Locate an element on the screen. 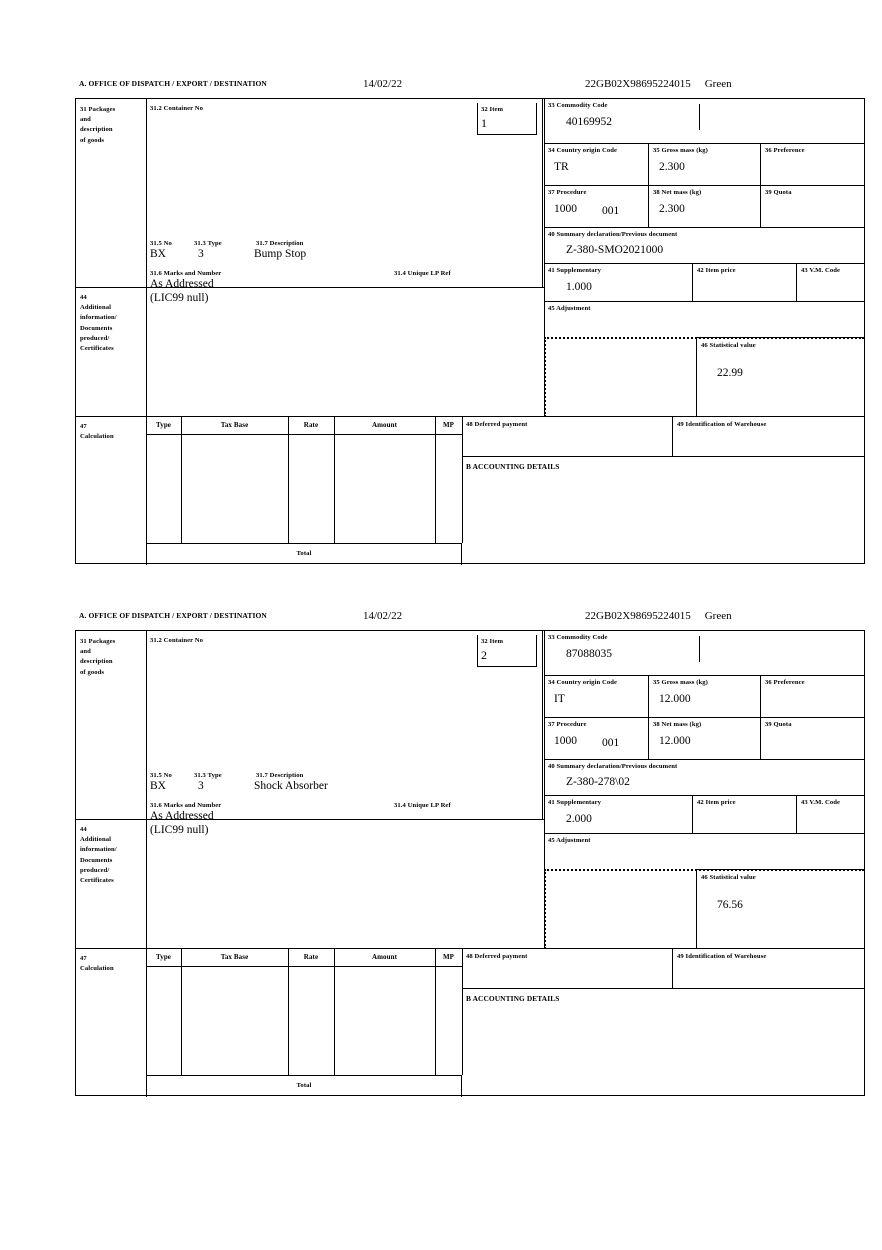  box-37-label-2: 37 Procedure is located at coordinates (567, 724).